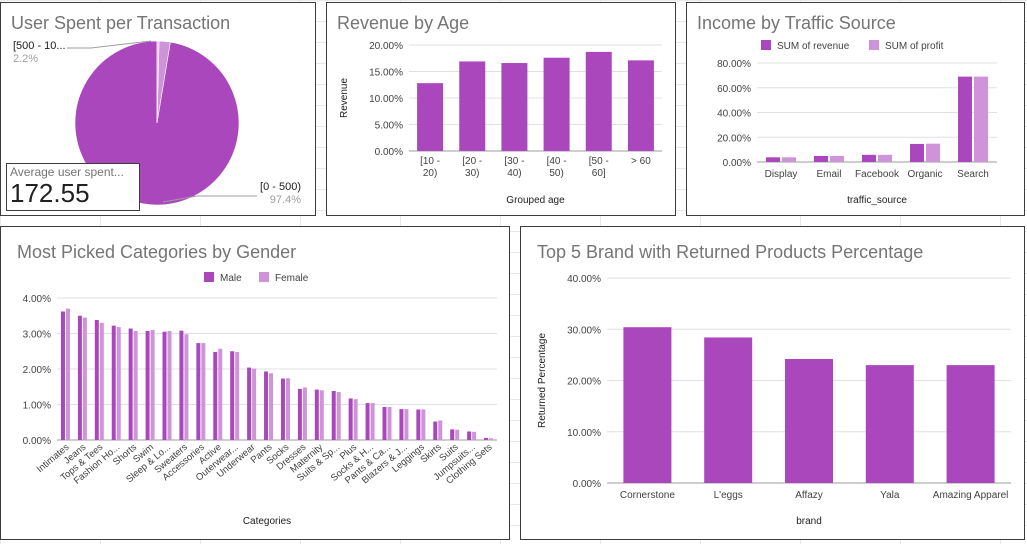 The width and height of the screenshot is (1027, 544). I want to click on legend-label-sum-of-revenue: SUM of revenue, so click(813, 46).